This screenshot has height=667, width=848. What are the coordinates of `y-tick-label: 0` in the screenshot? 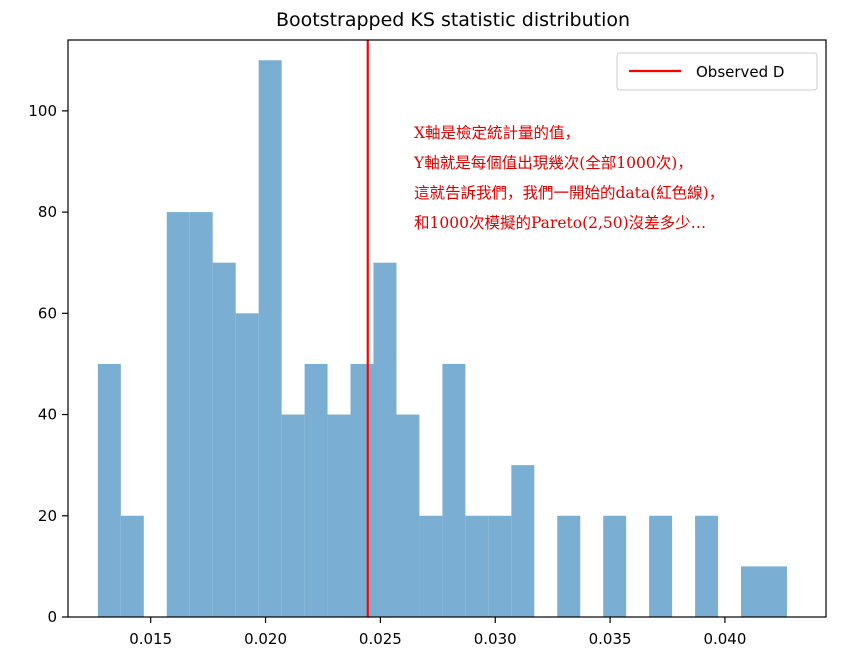 It's located at (52, 617).